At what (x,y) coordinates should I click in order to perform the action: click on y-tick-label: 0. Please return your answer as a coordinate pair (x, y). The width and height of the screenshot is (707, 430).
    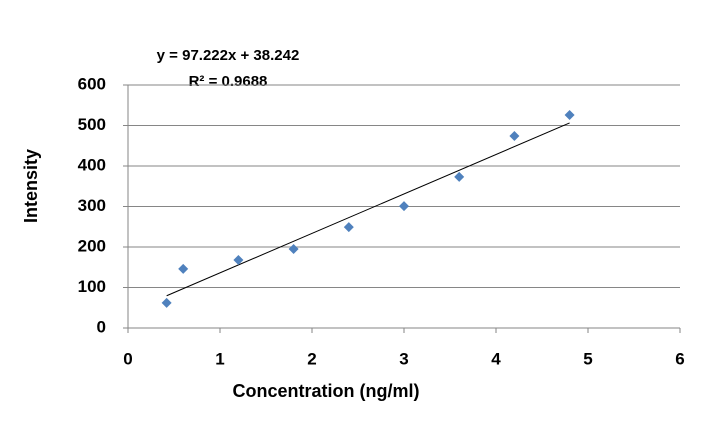
    Looking at the image, I should click on (101, 326).